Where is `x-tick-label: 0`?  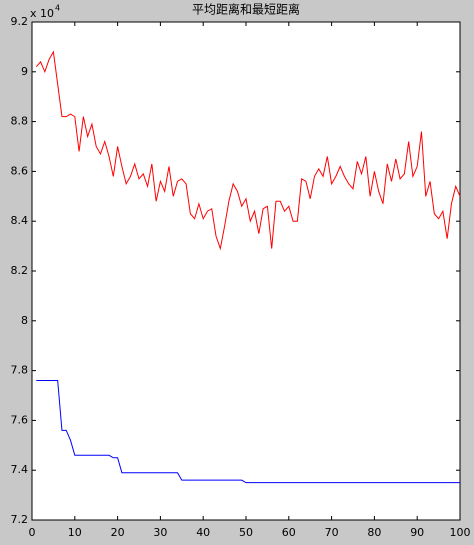 x-tick-label: 0 is located at coordinates (32, 532).